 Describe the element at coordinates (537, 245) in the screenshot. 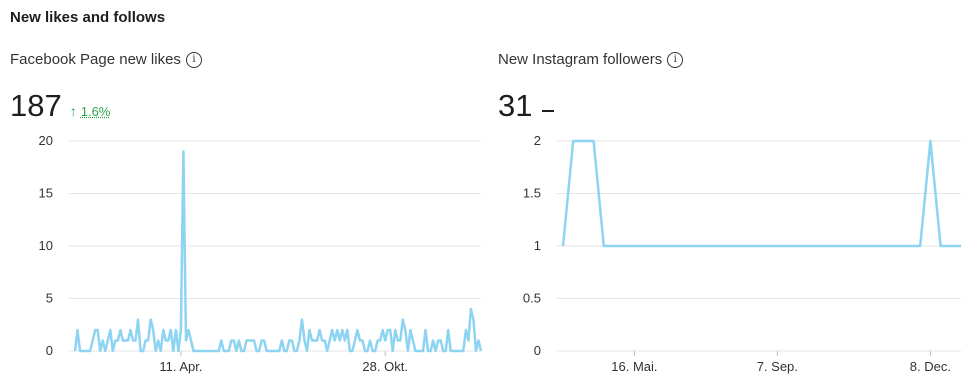

I see `y-tick-label: 1` at that location.